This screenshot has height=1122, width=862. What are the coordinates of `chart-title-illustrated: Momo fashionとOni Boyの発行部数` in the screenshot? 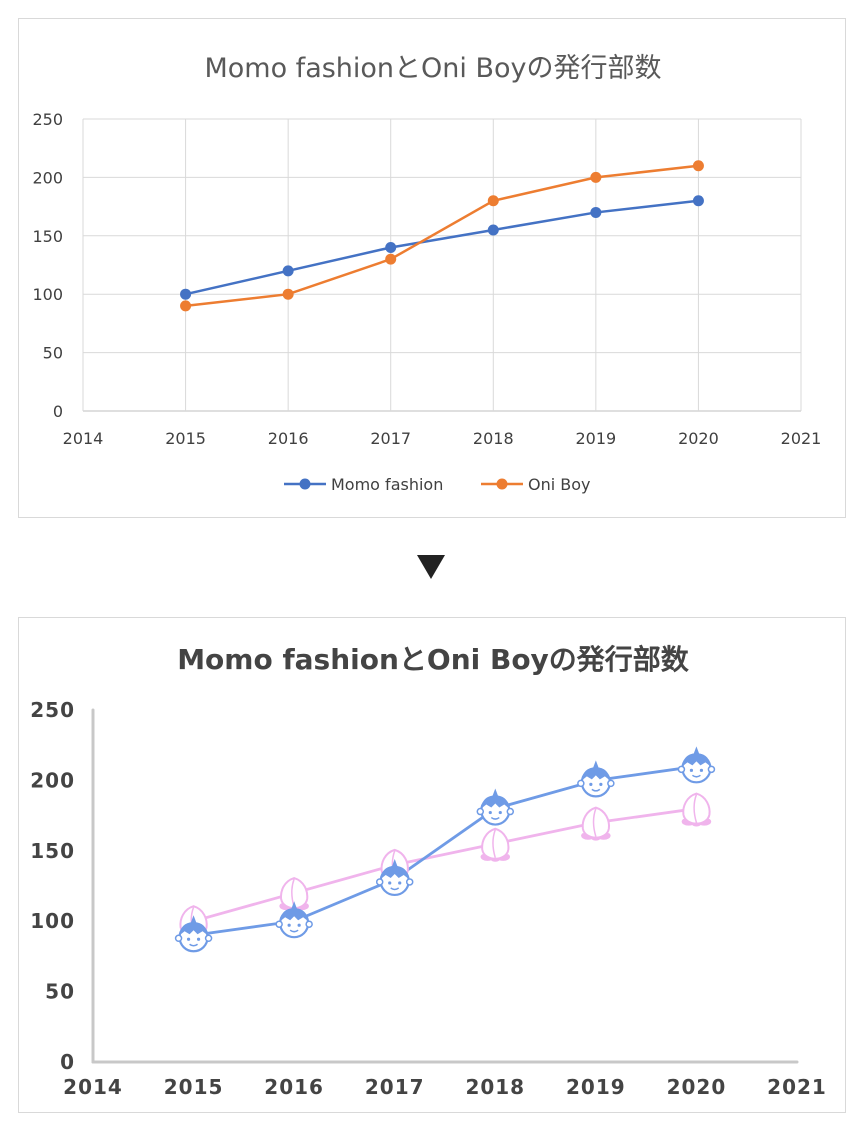 It's located at (433, 659).